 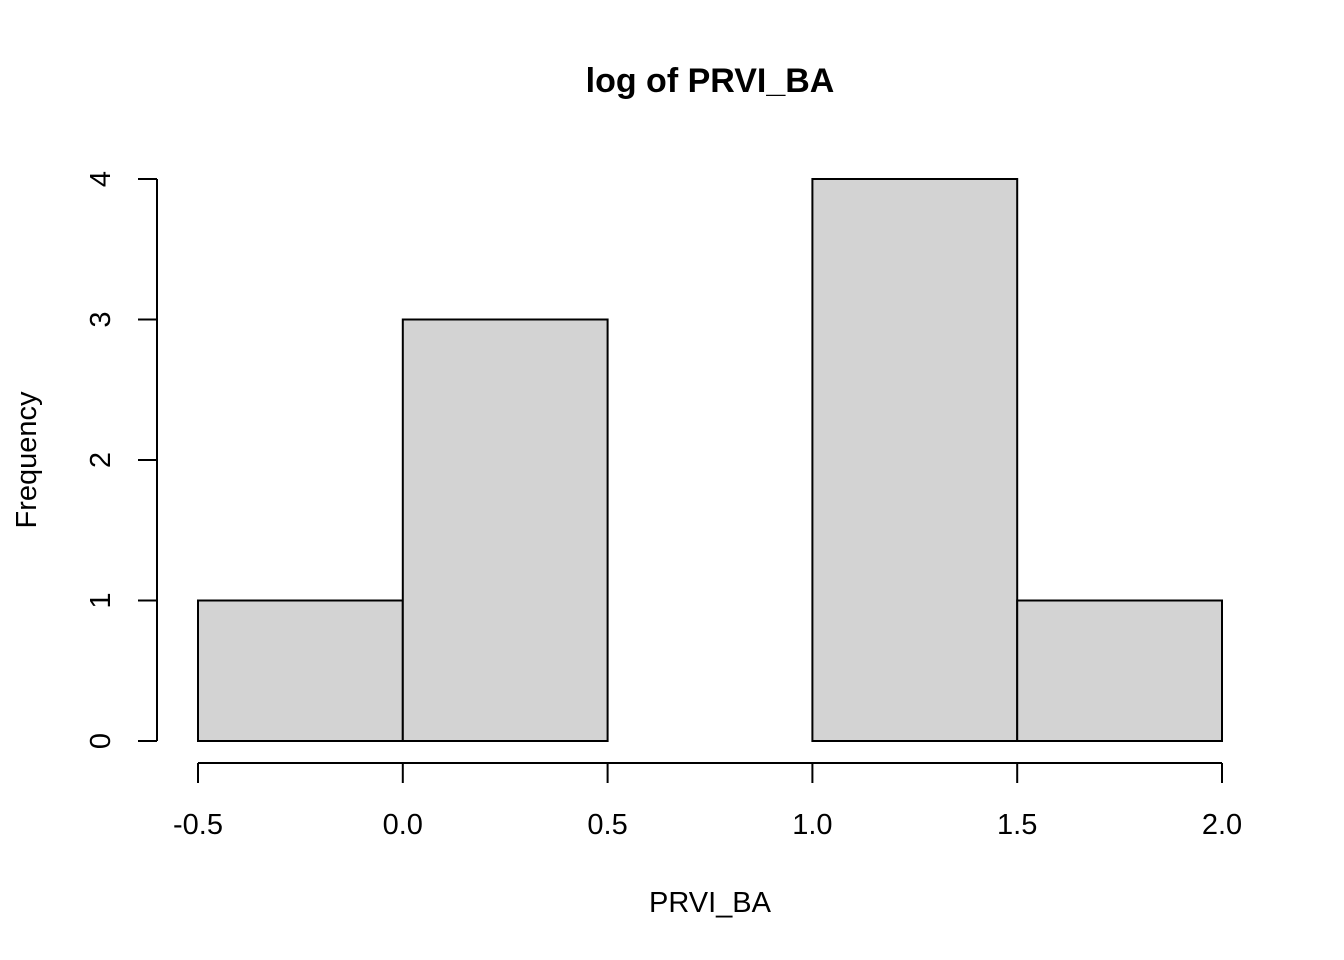 I want to click on y-tick-label: 2, so click(x=101, y=460).